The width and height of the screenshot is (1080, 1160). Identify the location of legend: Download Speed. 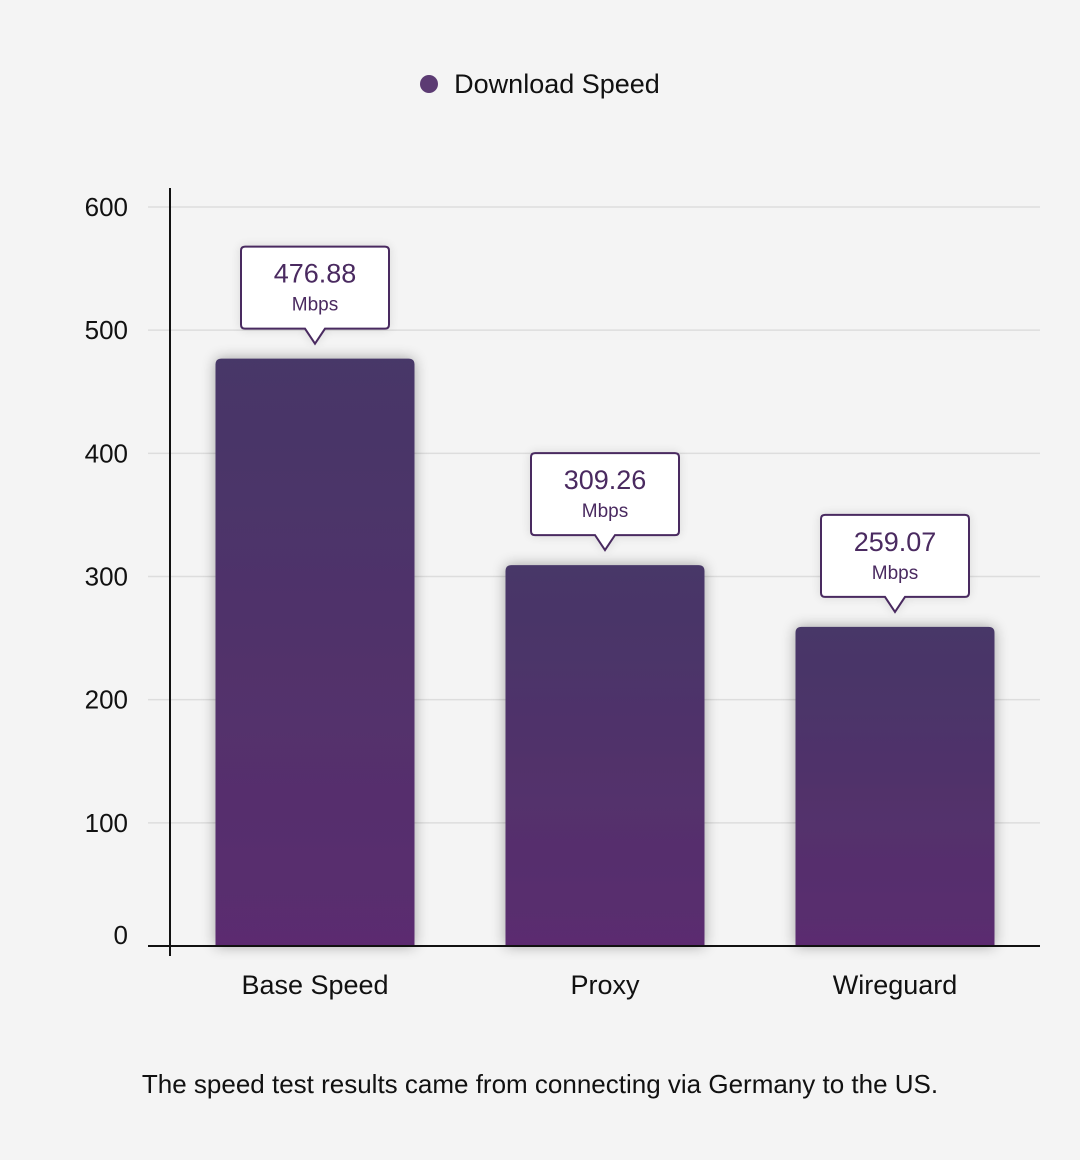
(540, 84).